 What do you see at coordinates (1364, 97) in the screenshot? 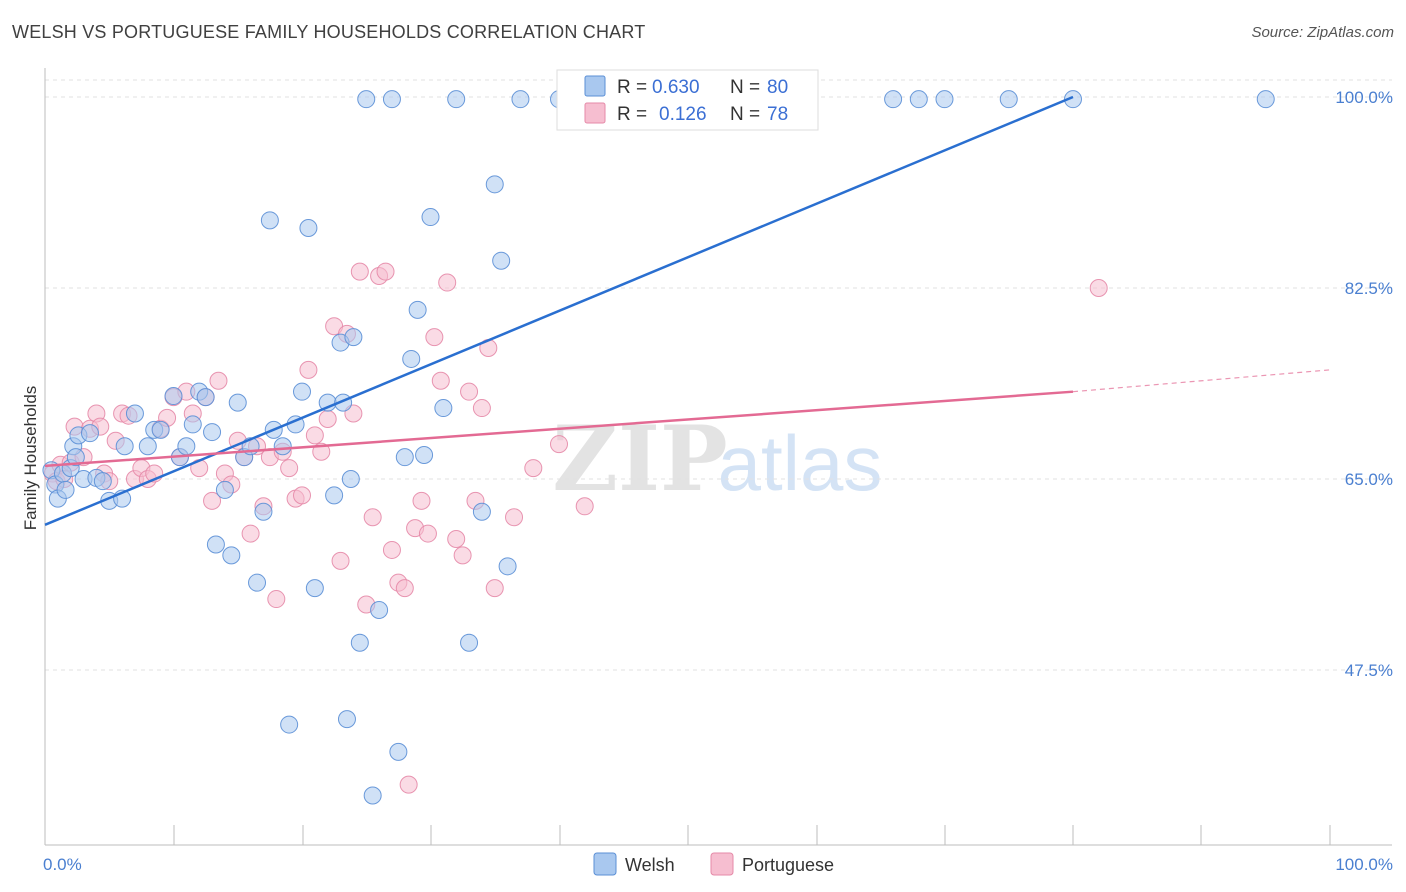
I see `y-tick-label: 100.0%` at bounding box center [1364, 97].